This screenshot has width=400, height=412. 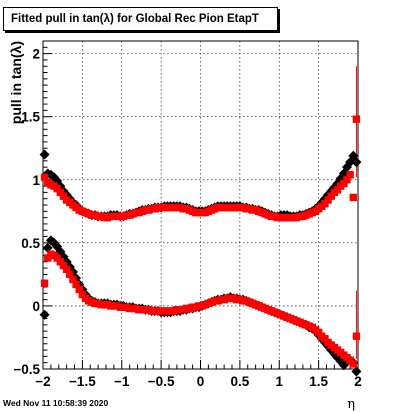 What do you see at coordinates (36, 180) in the screenshot?
I see `y-tick-label: 1` at bounding box center [36, 180].